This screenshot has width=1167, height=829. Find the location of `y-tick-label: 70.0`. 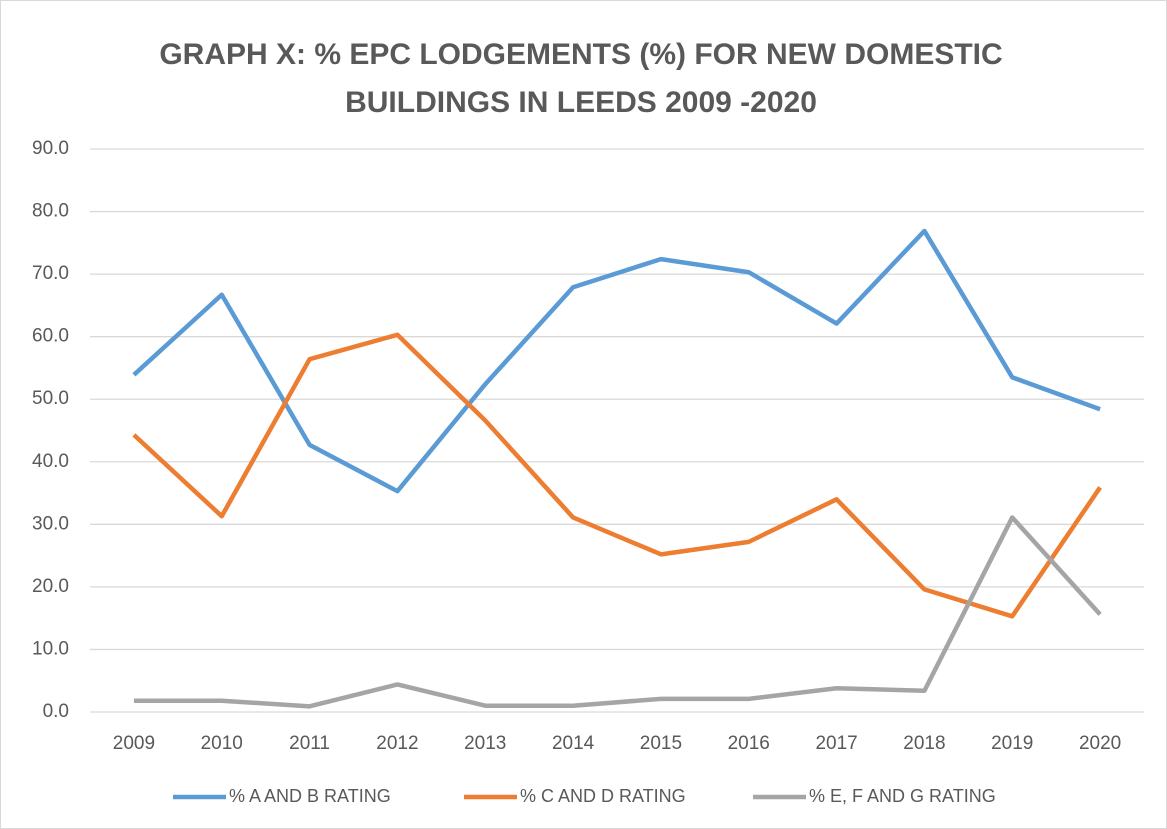

y-tick-label: 70.0 is located at coordinates (50, 273).